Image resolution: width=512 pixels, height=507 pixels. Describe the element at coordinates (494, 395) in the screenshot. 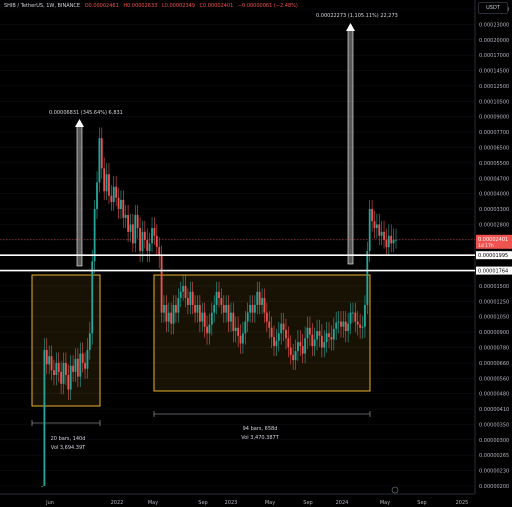

I see `y-tick-label: 0.00000480` at that location.